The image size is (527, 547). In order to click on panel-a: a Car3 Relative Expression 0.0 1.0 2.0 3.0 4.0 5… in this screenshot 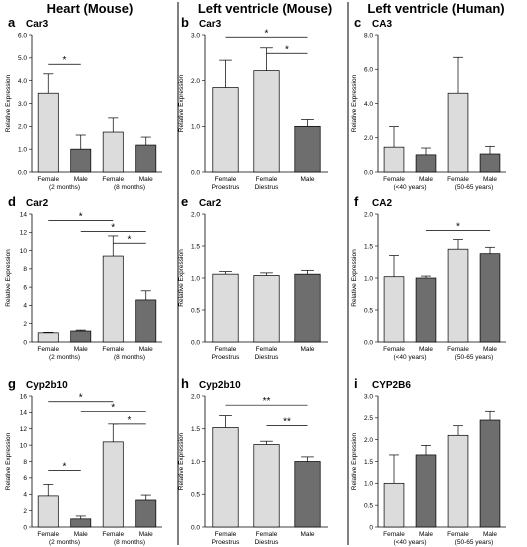, I will do `click(83, 103)`.